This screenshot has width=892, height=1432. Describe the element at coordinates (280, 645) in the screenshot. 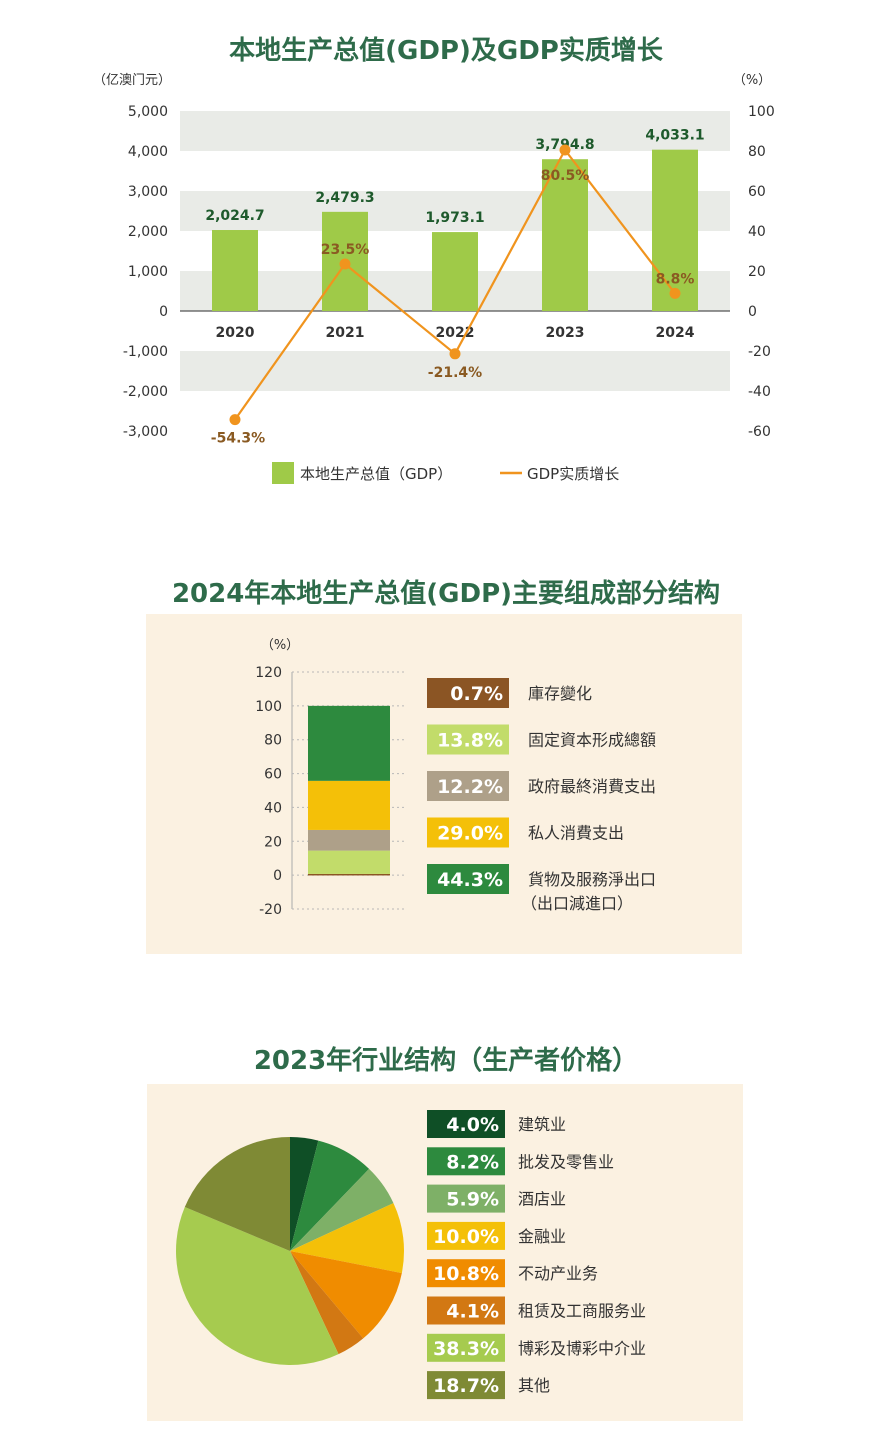

I see `axis-unit: （%）` at that location.